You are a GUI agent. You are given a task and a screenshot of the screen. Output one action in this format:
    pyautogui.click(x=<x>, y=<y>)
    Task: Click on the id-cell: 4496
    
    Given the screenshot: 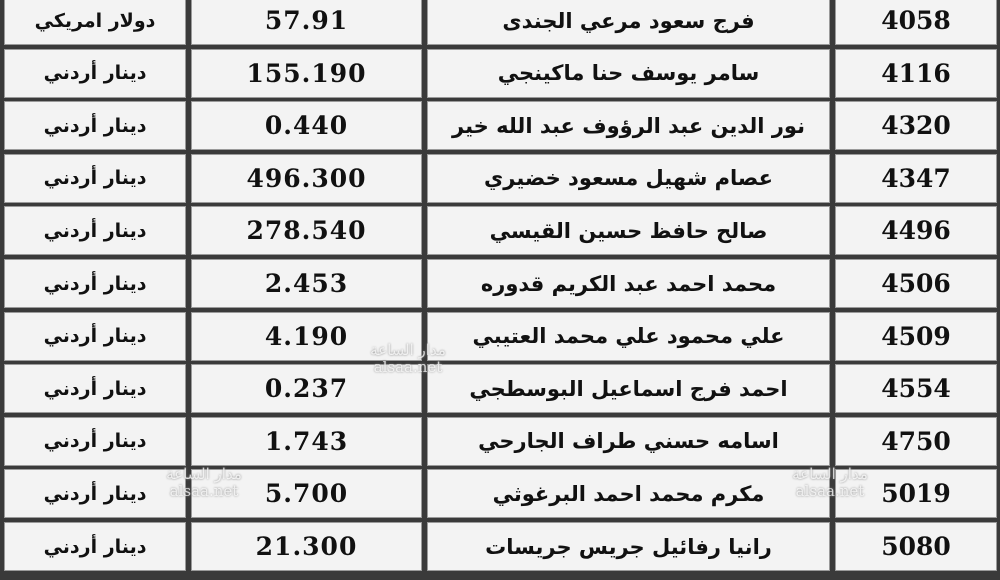 What is the action you would take?
    pyautogui.click(x=916, y=231)
    